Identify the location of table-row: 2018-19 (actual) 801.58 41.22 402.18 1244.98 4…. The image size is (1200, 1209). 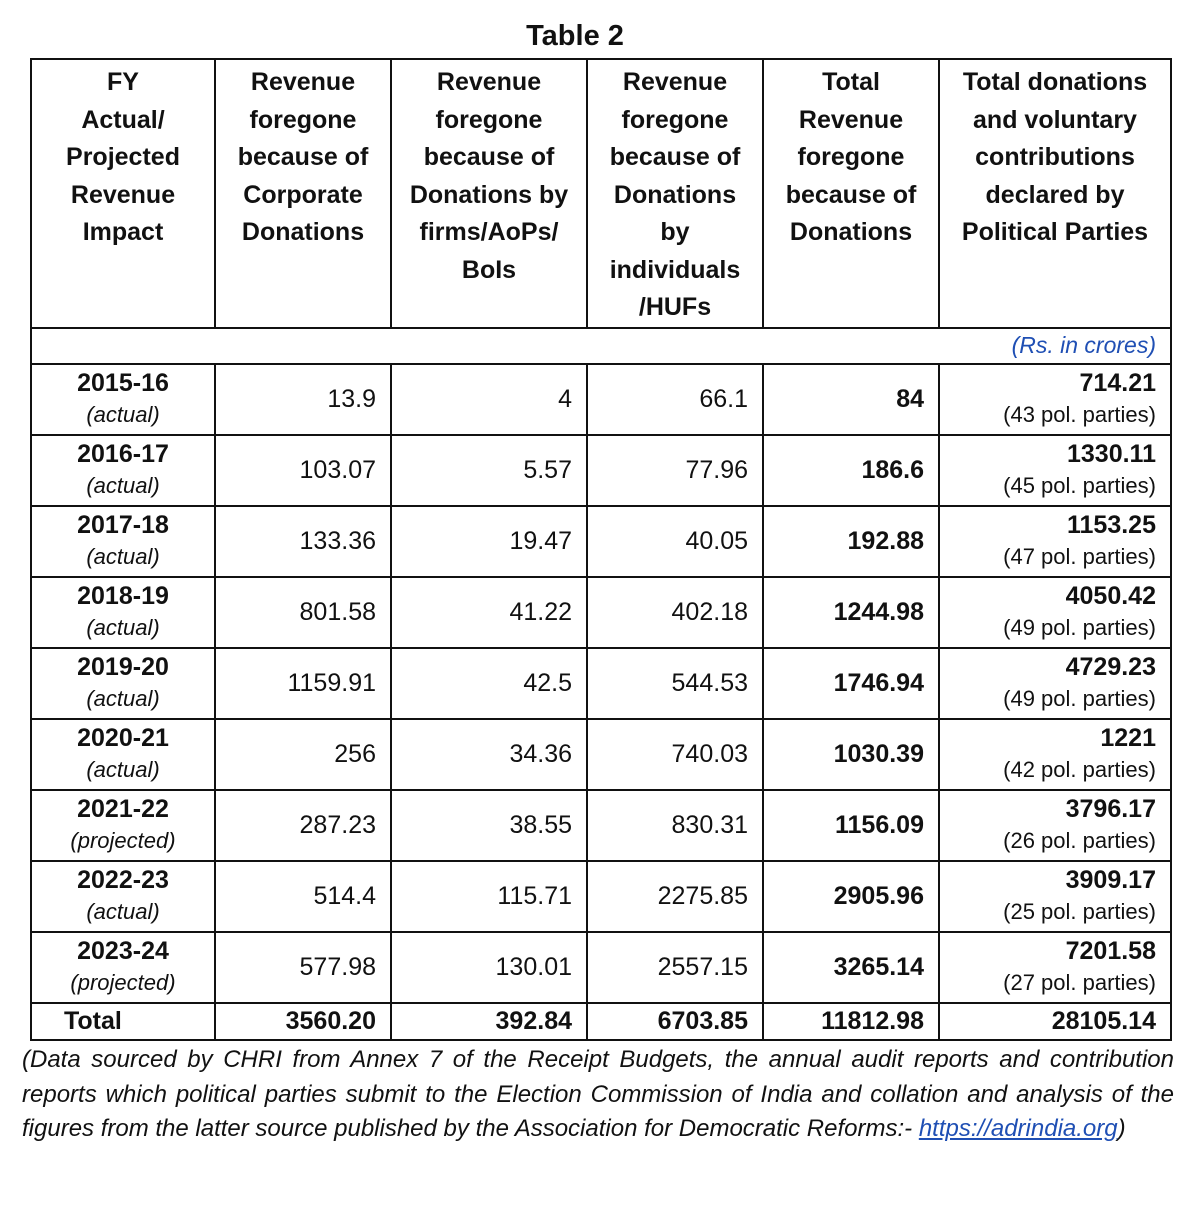
(601, 612).